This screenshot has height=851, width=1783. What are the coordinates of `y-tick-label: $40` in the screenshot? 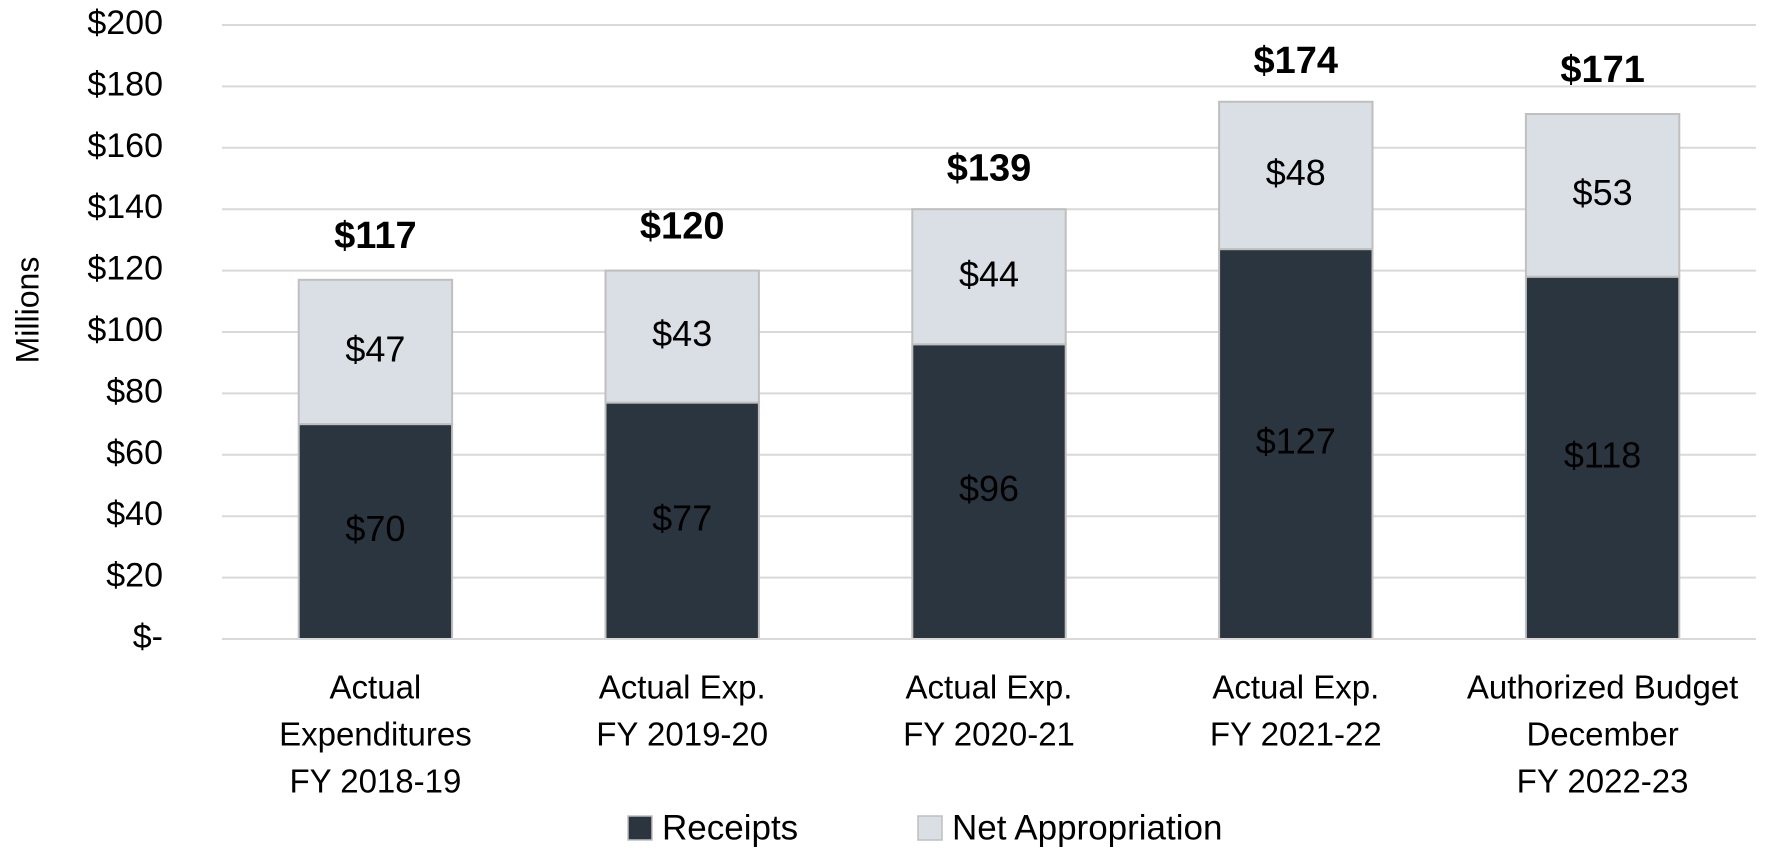 It's located at (134, 514).